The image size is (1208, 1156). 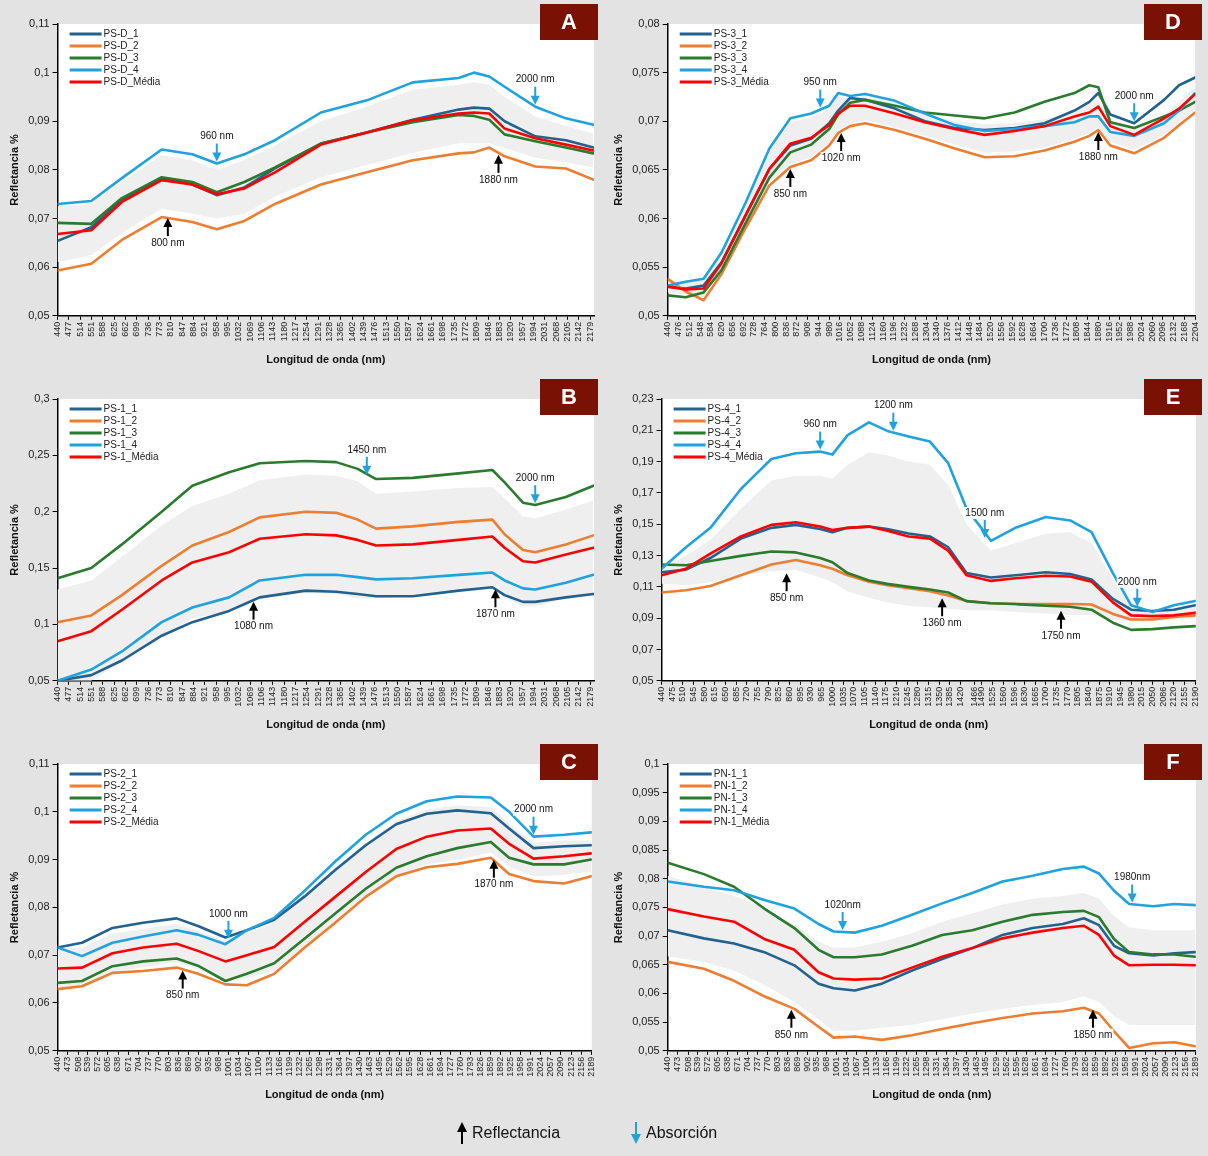 What do you see at coordinates (853, 696) in the screenshot?
I see `x-tick-label: 1070` at bounding box center [853, 696].